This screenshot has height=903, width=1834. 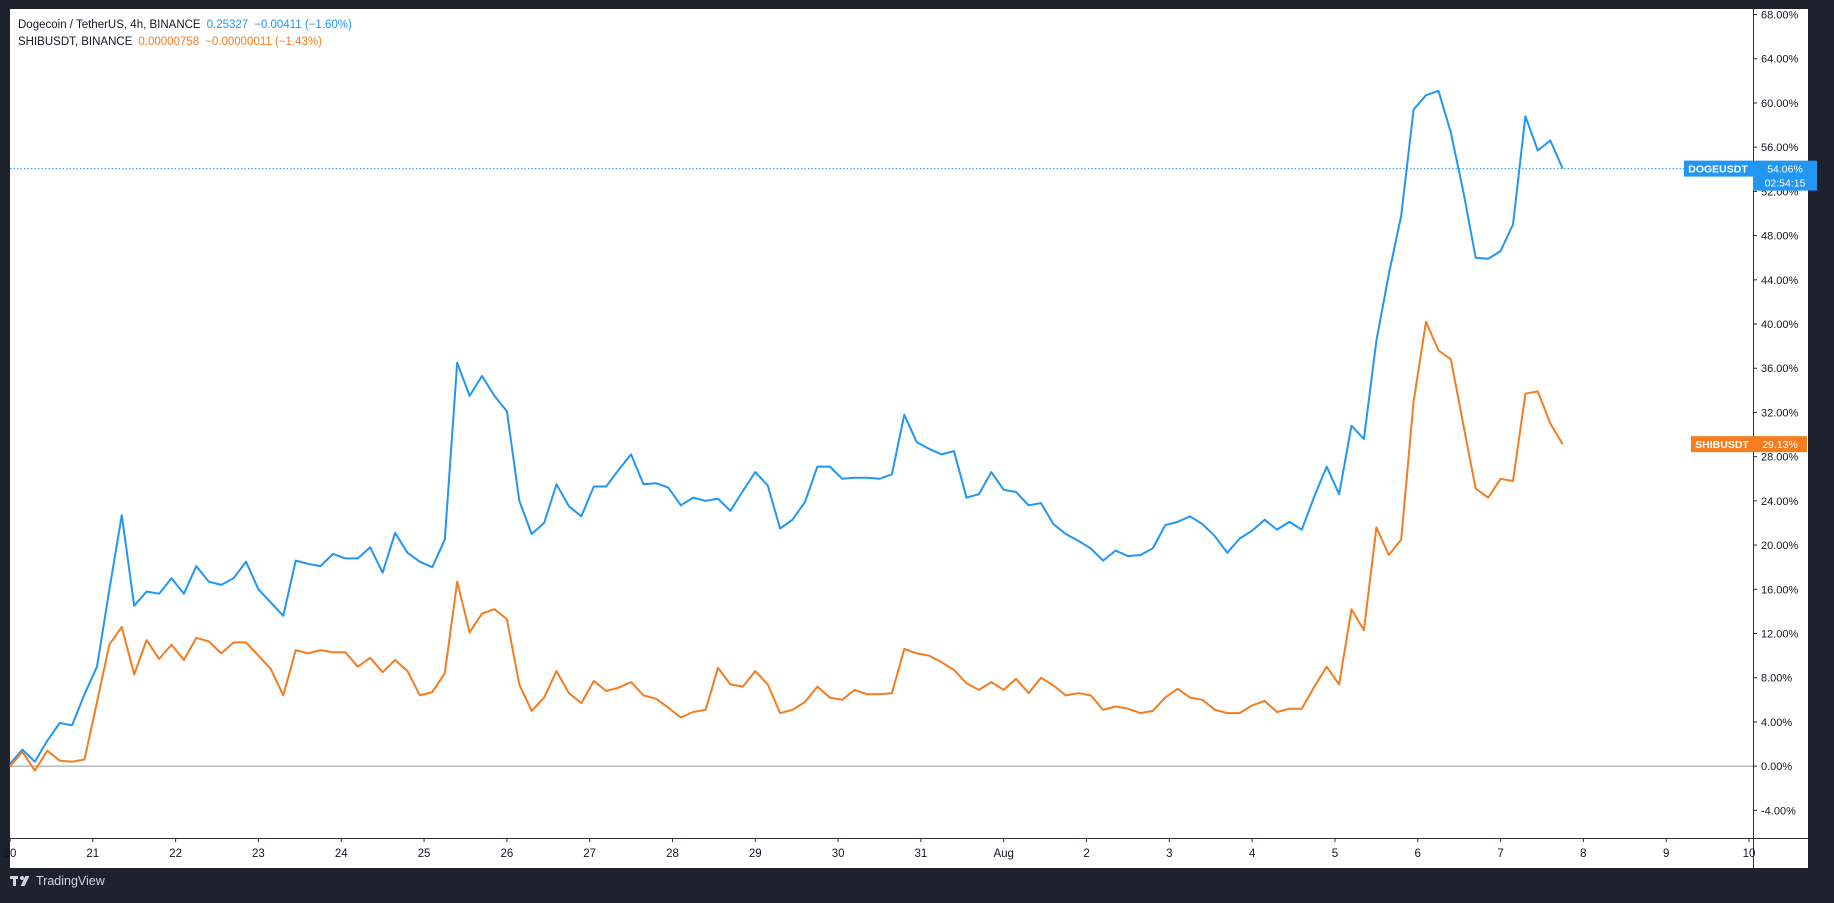 What do you see at coordinates (1086, 854) in the screenshot?
I see `x-tick-label: 2` at bounding box center [1086, 854].